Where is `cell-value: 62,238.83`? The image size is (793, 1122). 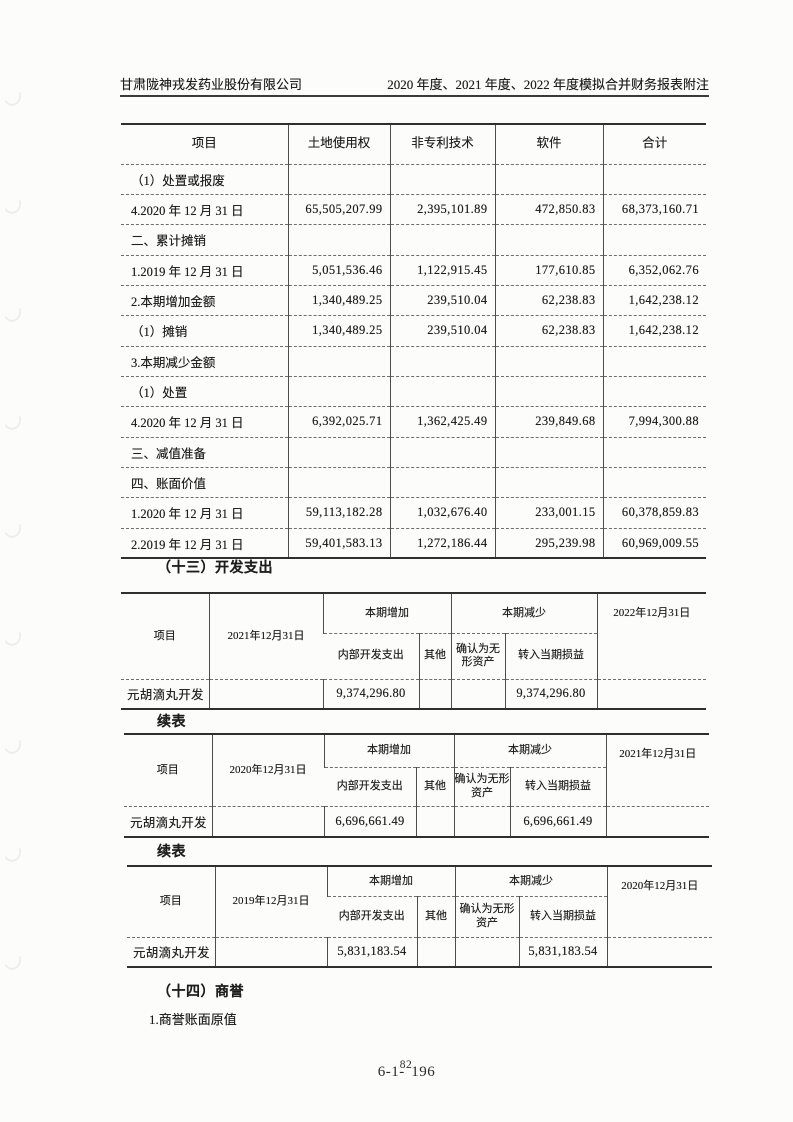 cell-value: 62,238.83 is located at coordinates (548, 331).